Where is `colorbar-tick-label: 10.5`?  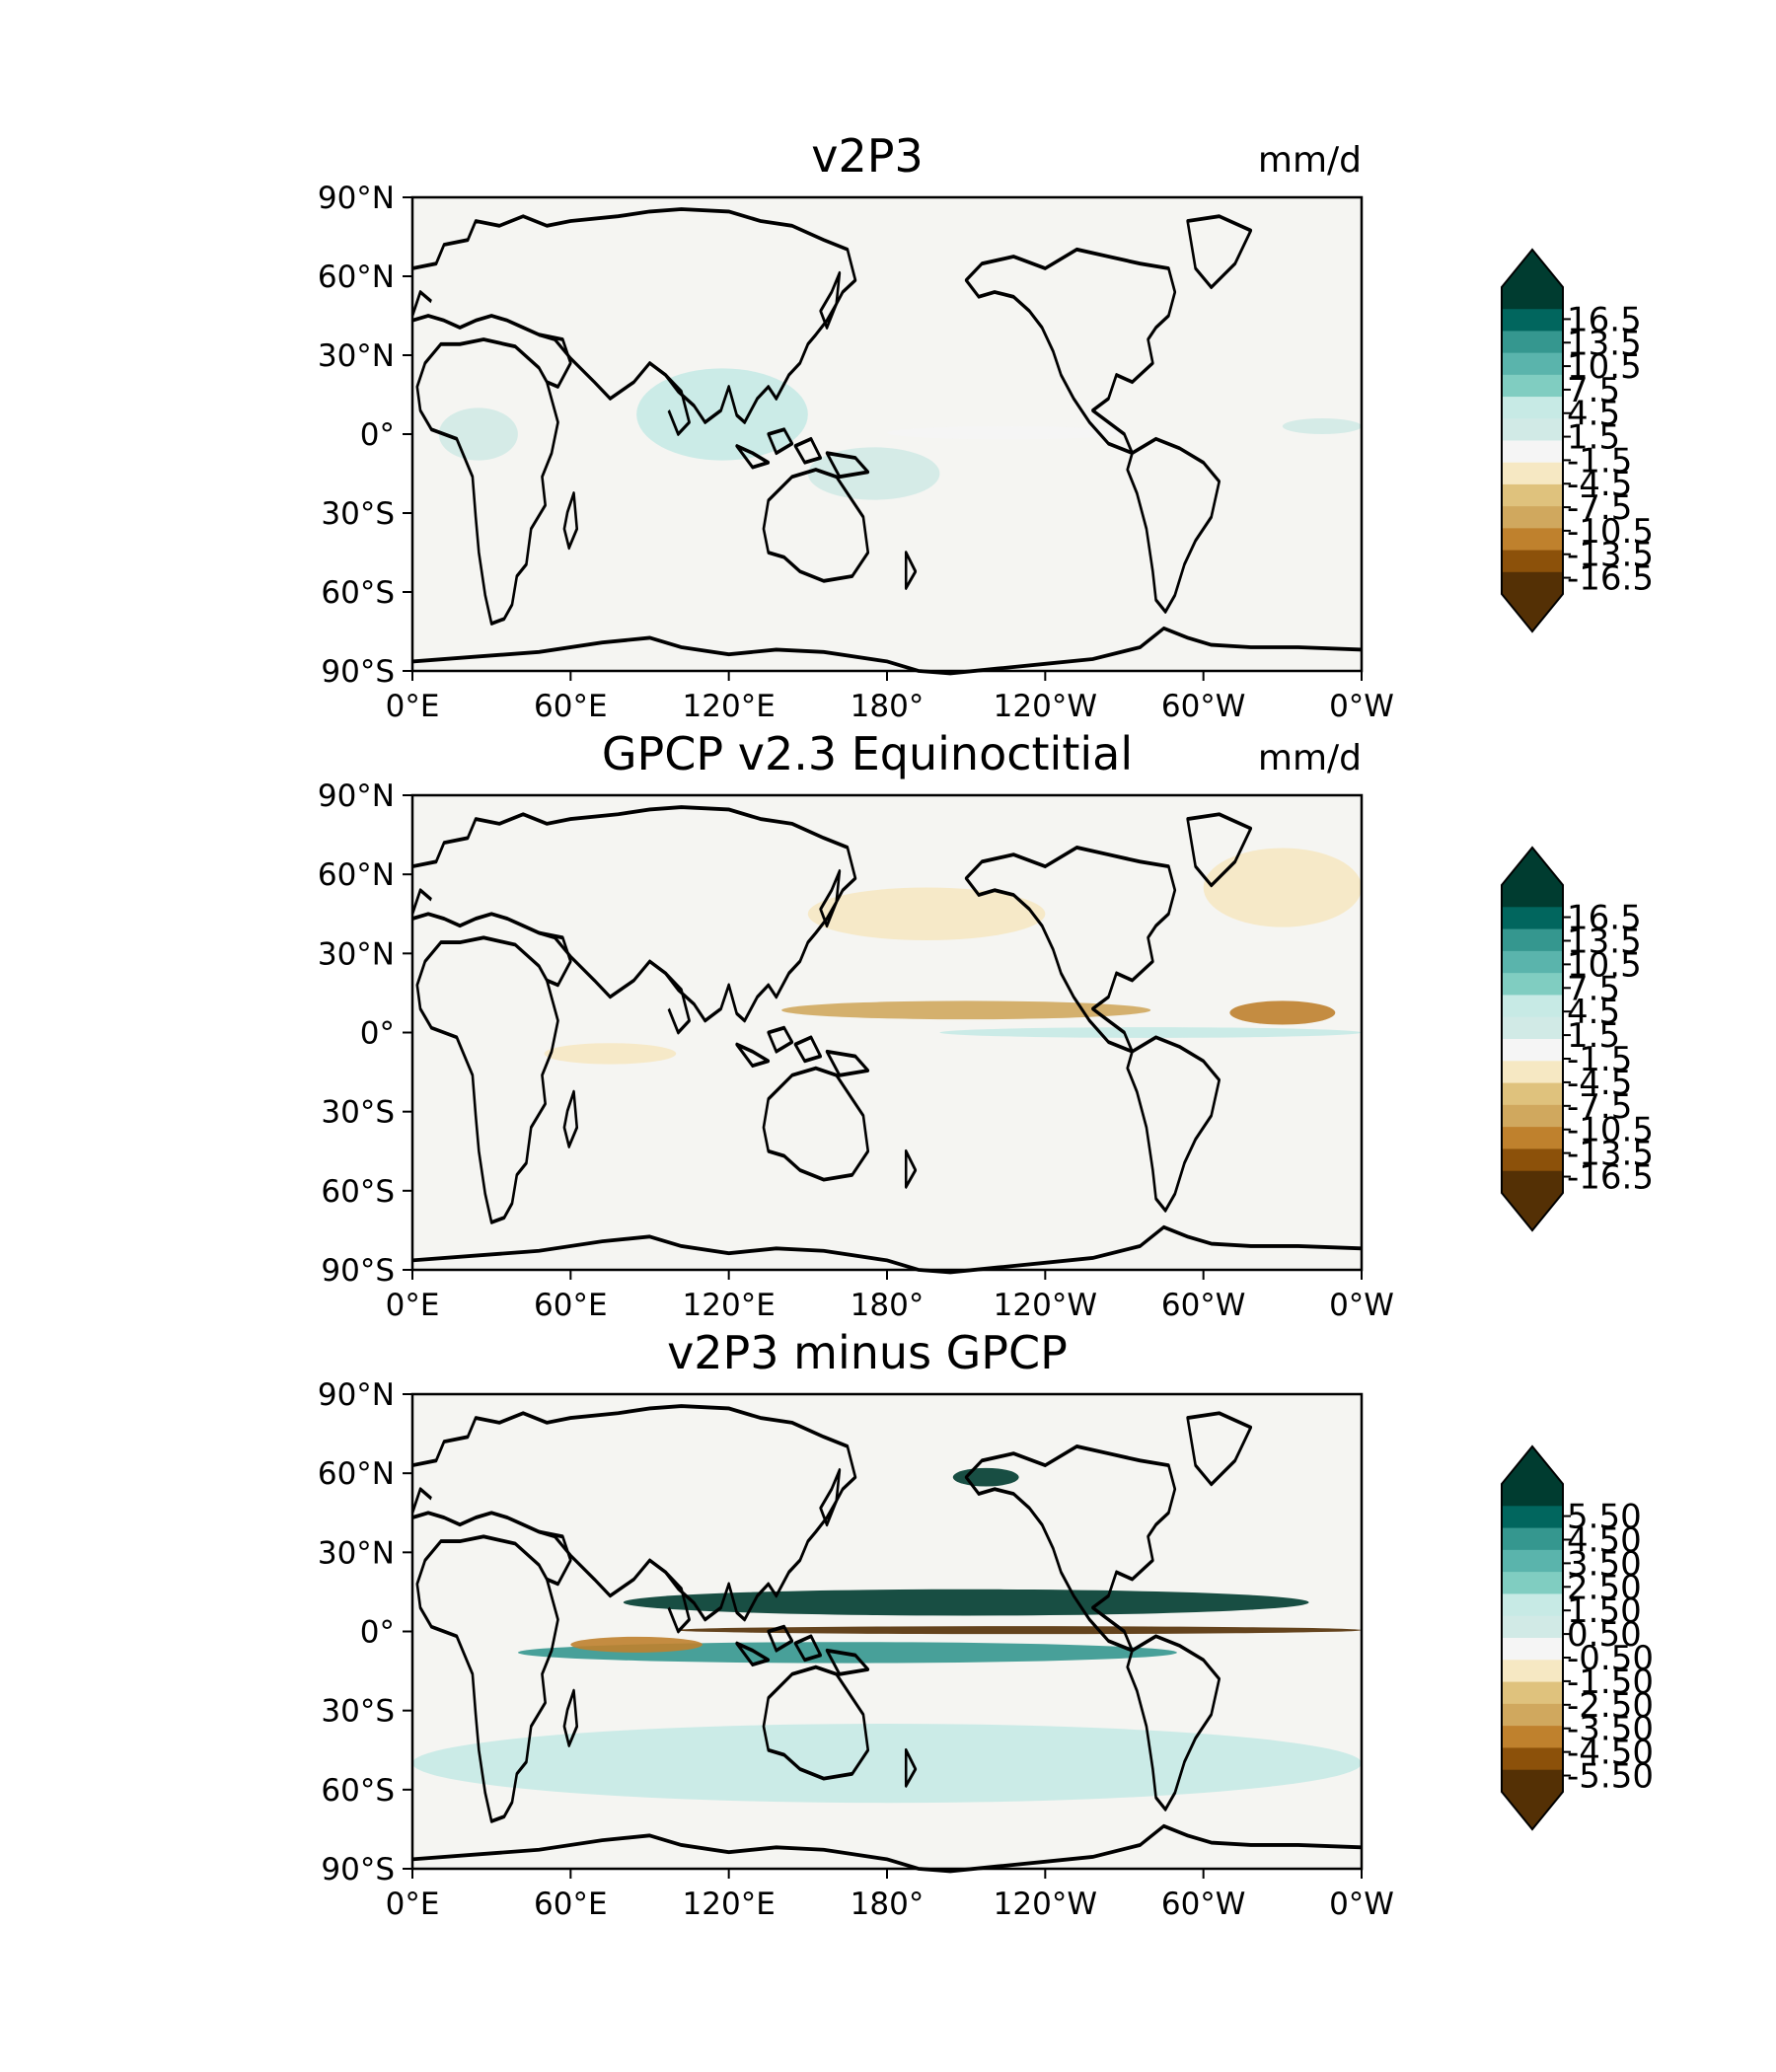 colorbar-tick-label: 10.5 is located at coordinates (1604, 965).